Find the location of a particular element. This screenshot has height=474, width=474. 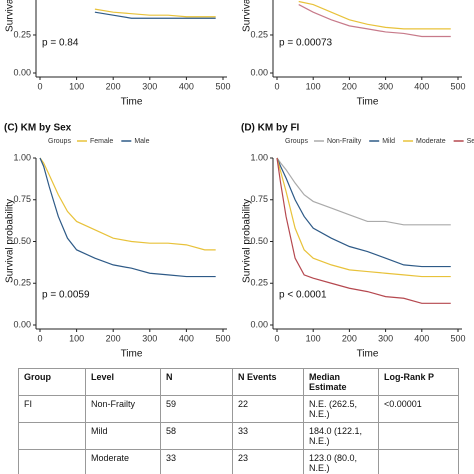

table-cell: Mild is located at coordinates (123, 436).